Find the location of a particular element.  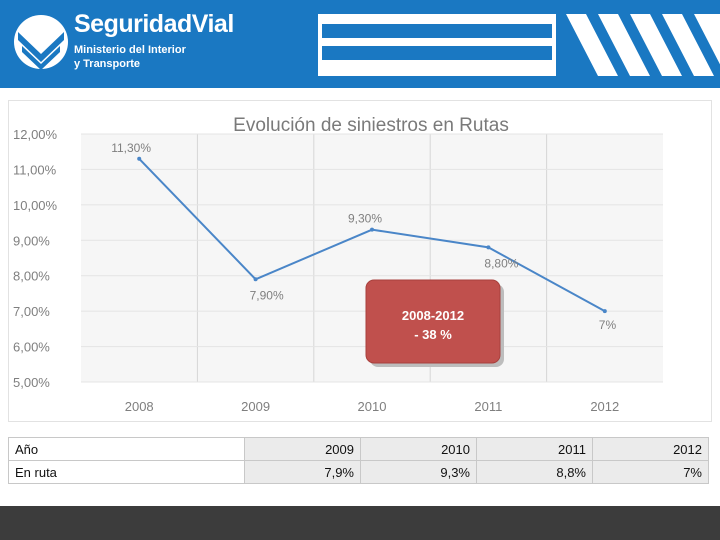

table-cell: 2012 is located at coordinates (650, 449).